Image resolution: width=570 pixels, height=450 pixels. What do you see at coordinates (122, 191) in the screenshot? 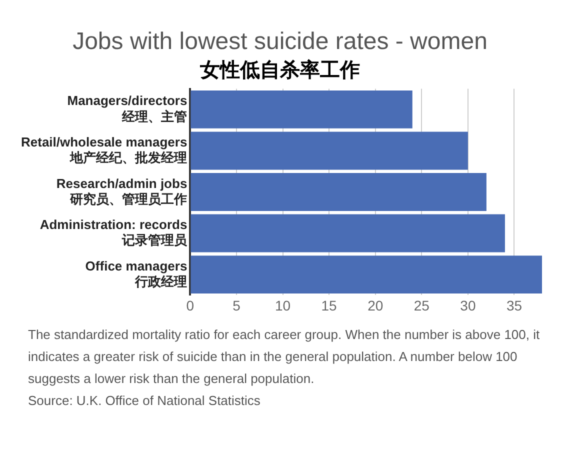
I see `y-tick-label: Research/admin jobs 研究员、管理员工作` at bounding box center [122, 191].